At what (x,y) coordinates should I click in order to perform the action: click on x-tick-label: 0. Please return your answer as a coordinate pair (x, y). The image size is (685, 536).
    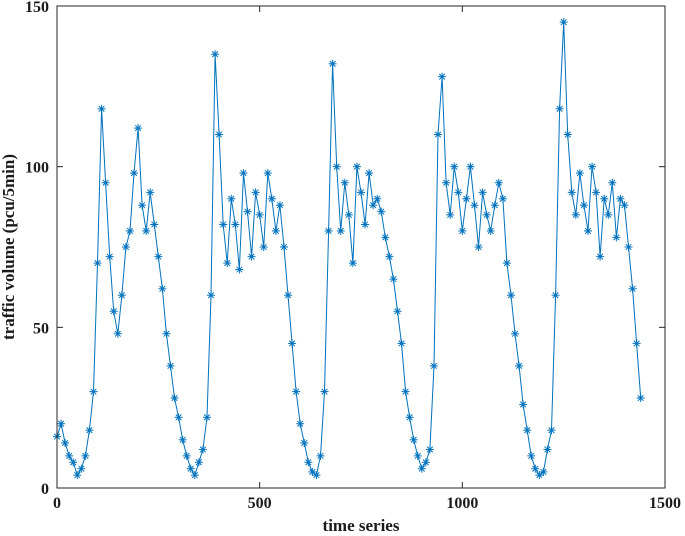
    Looking at the image, I should click on (57, 503).